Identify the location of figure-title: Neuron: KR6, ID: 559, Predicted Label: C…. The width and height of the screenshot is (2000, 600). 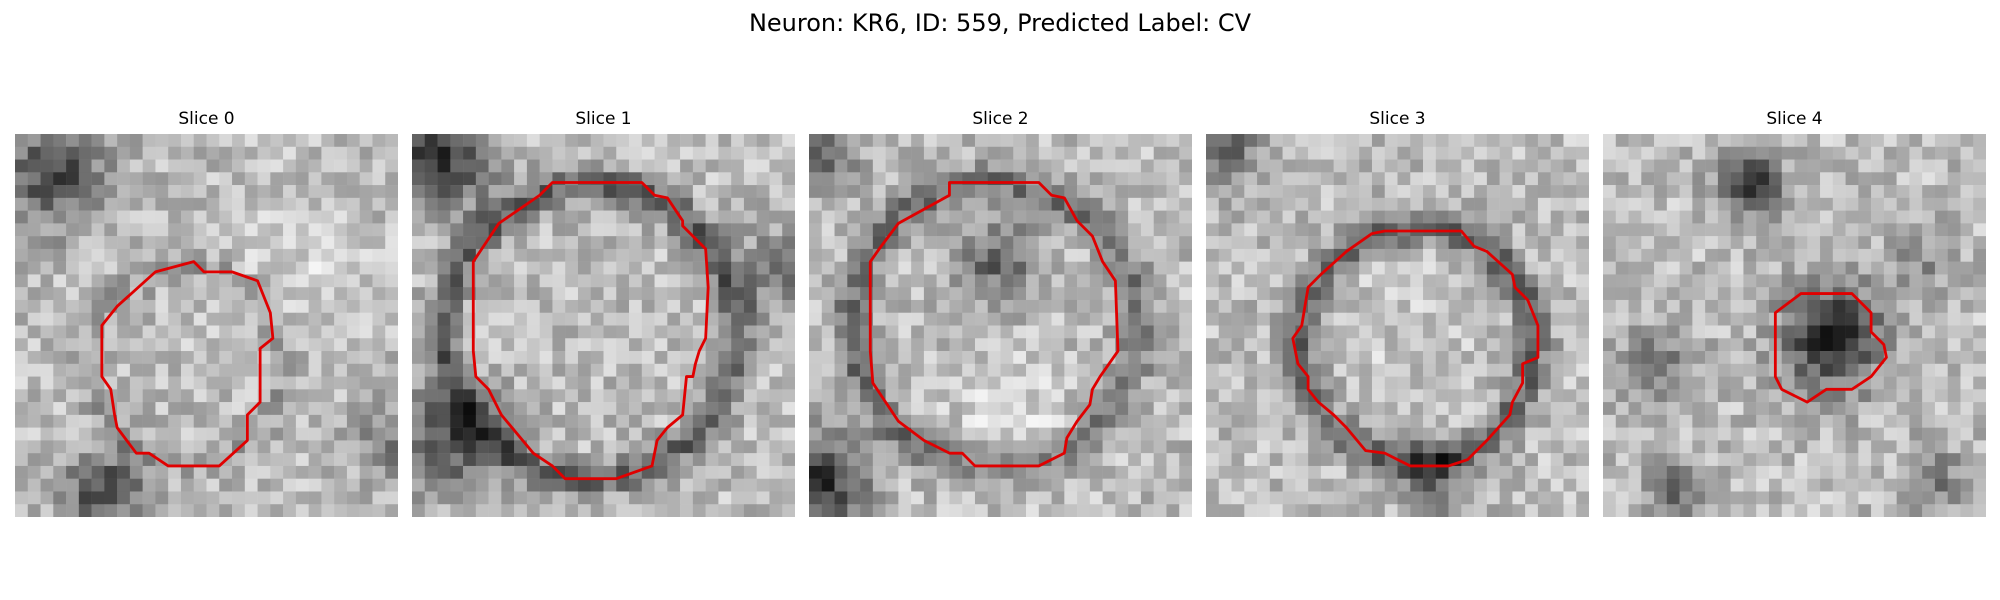
(1000, 23).